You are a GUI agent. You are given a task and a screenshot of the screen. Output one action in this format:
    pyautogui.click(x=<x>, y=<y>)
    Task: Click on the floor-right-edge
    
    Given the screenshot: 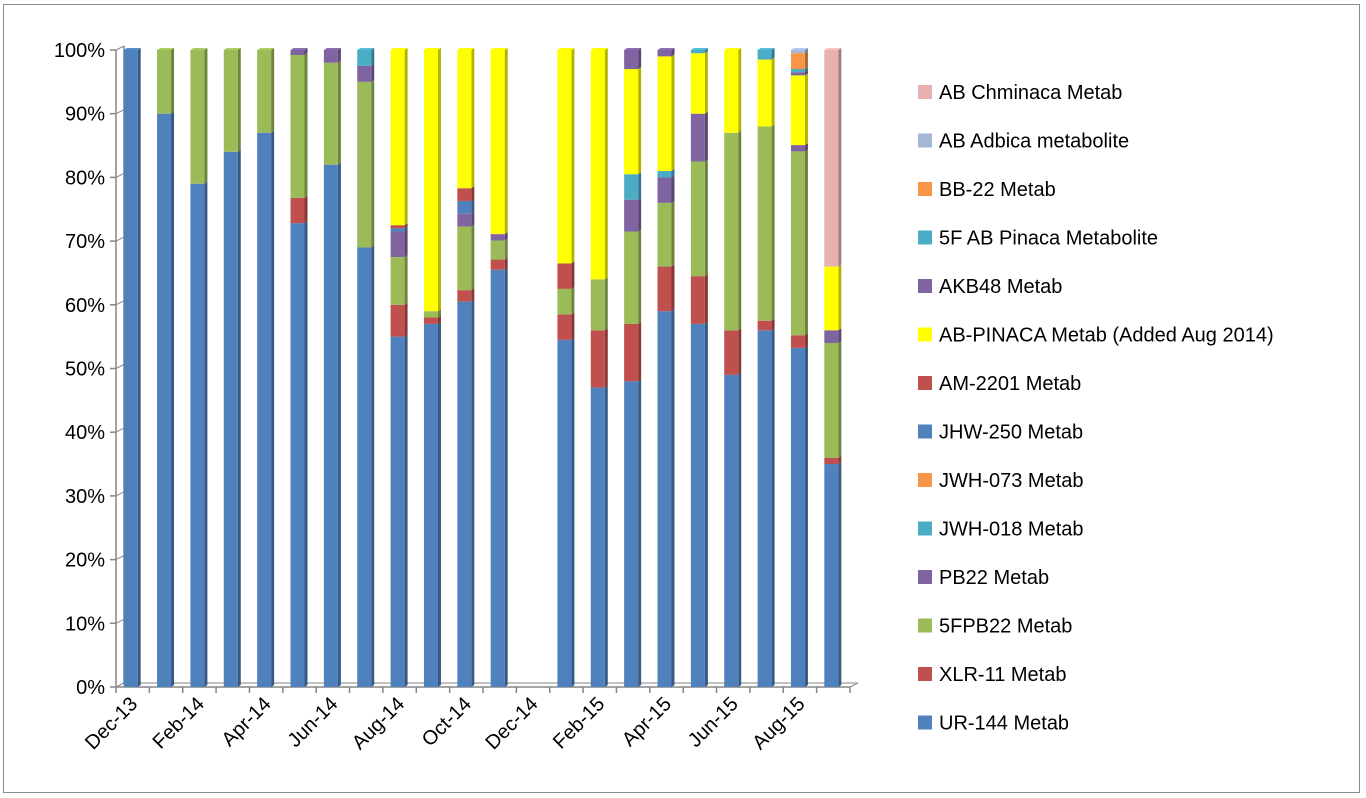 What is the action you would take?
    pyautogui.click(x=854, y=685)
    